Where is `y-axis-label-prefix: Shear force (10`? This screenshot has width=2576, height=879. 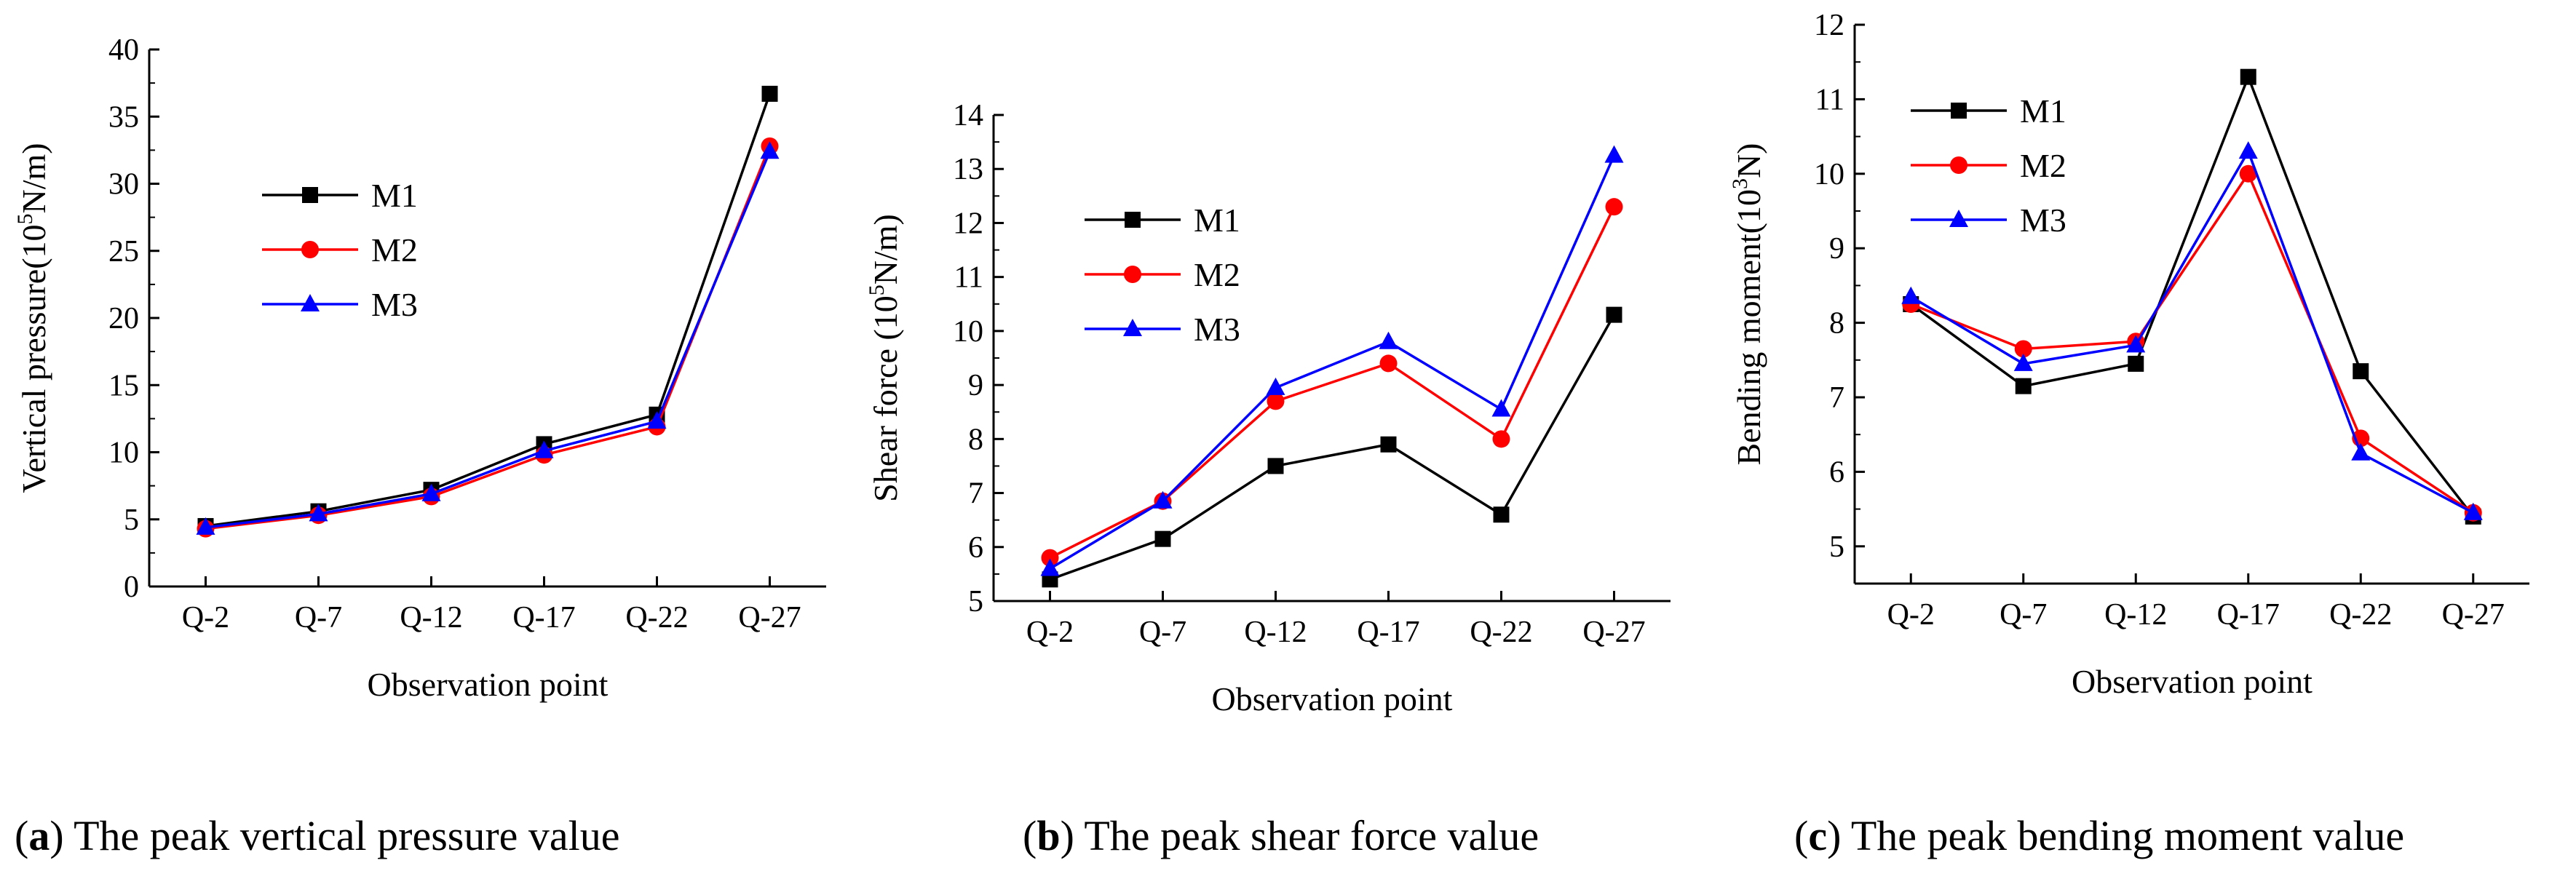
y-axis-label-prefix: Shear force (10 is located at coordinates (885, 398).